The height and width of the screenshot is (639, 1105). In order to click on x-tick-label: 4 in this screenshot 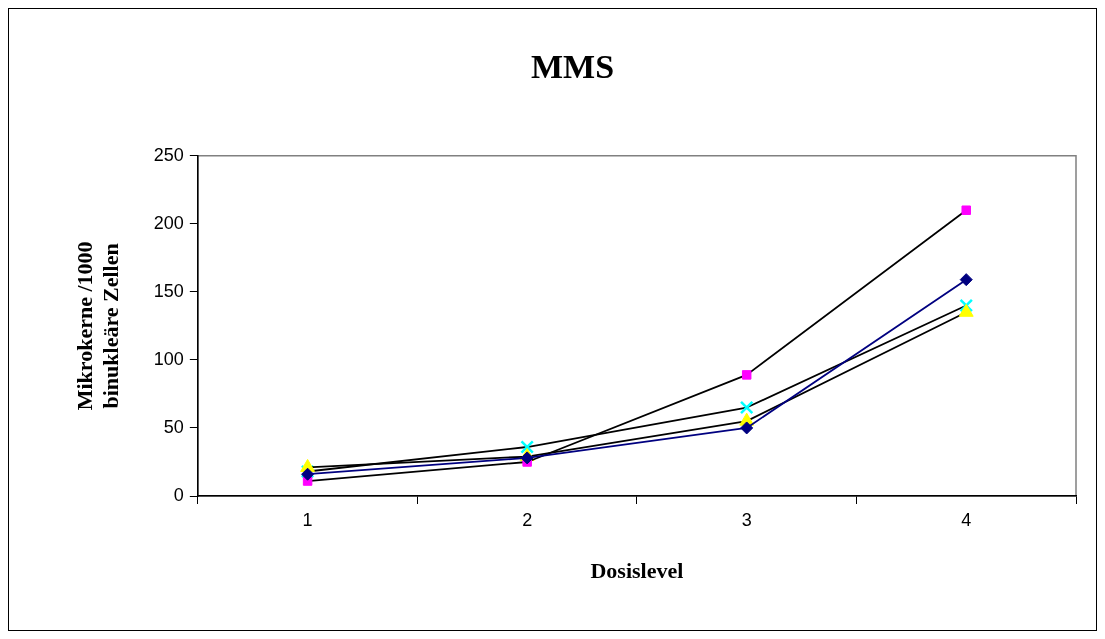, I will do `click(966, 519)`.